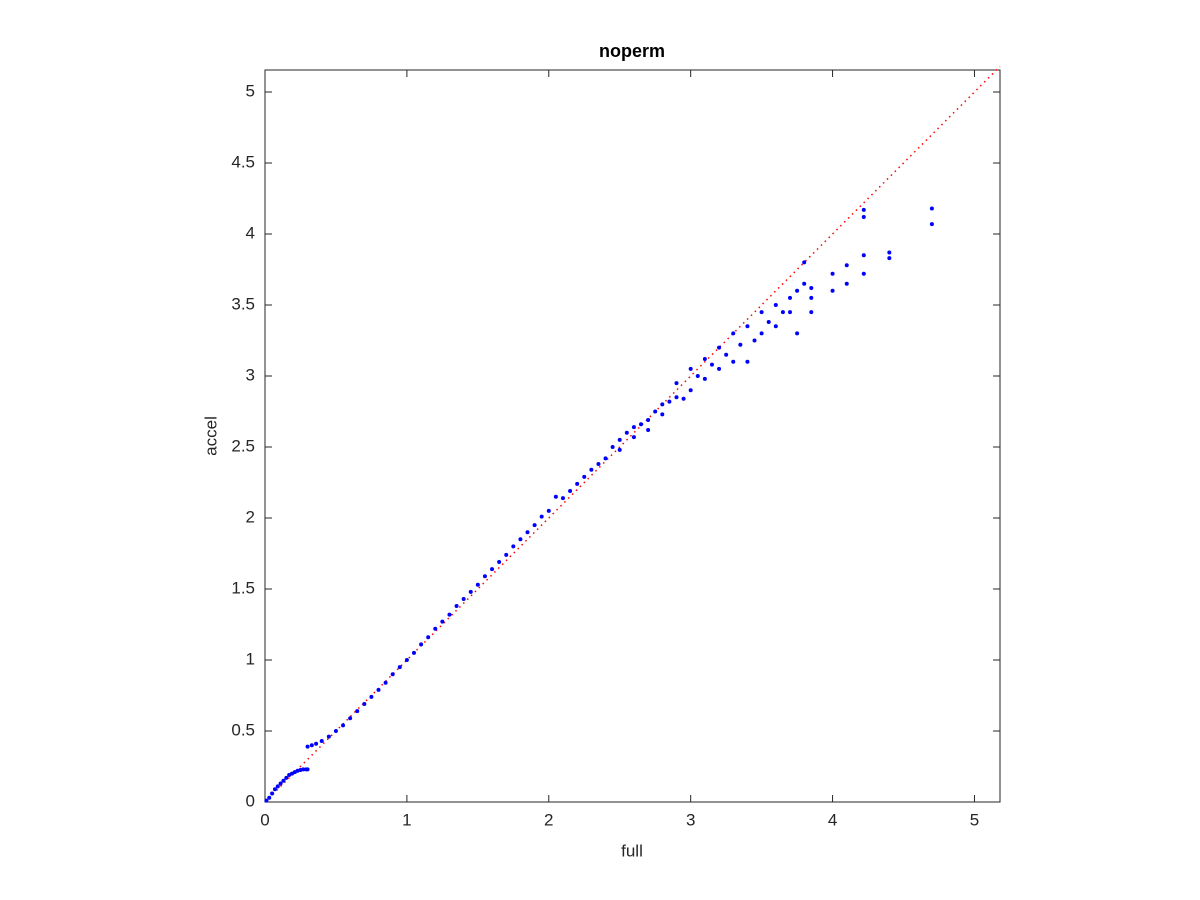 This screenshot has height=900, width=1200. What do you see at coordinates (250, 516) in the screenshot?
I see `y-tick-label: 2` at bounding box center [250, 516].